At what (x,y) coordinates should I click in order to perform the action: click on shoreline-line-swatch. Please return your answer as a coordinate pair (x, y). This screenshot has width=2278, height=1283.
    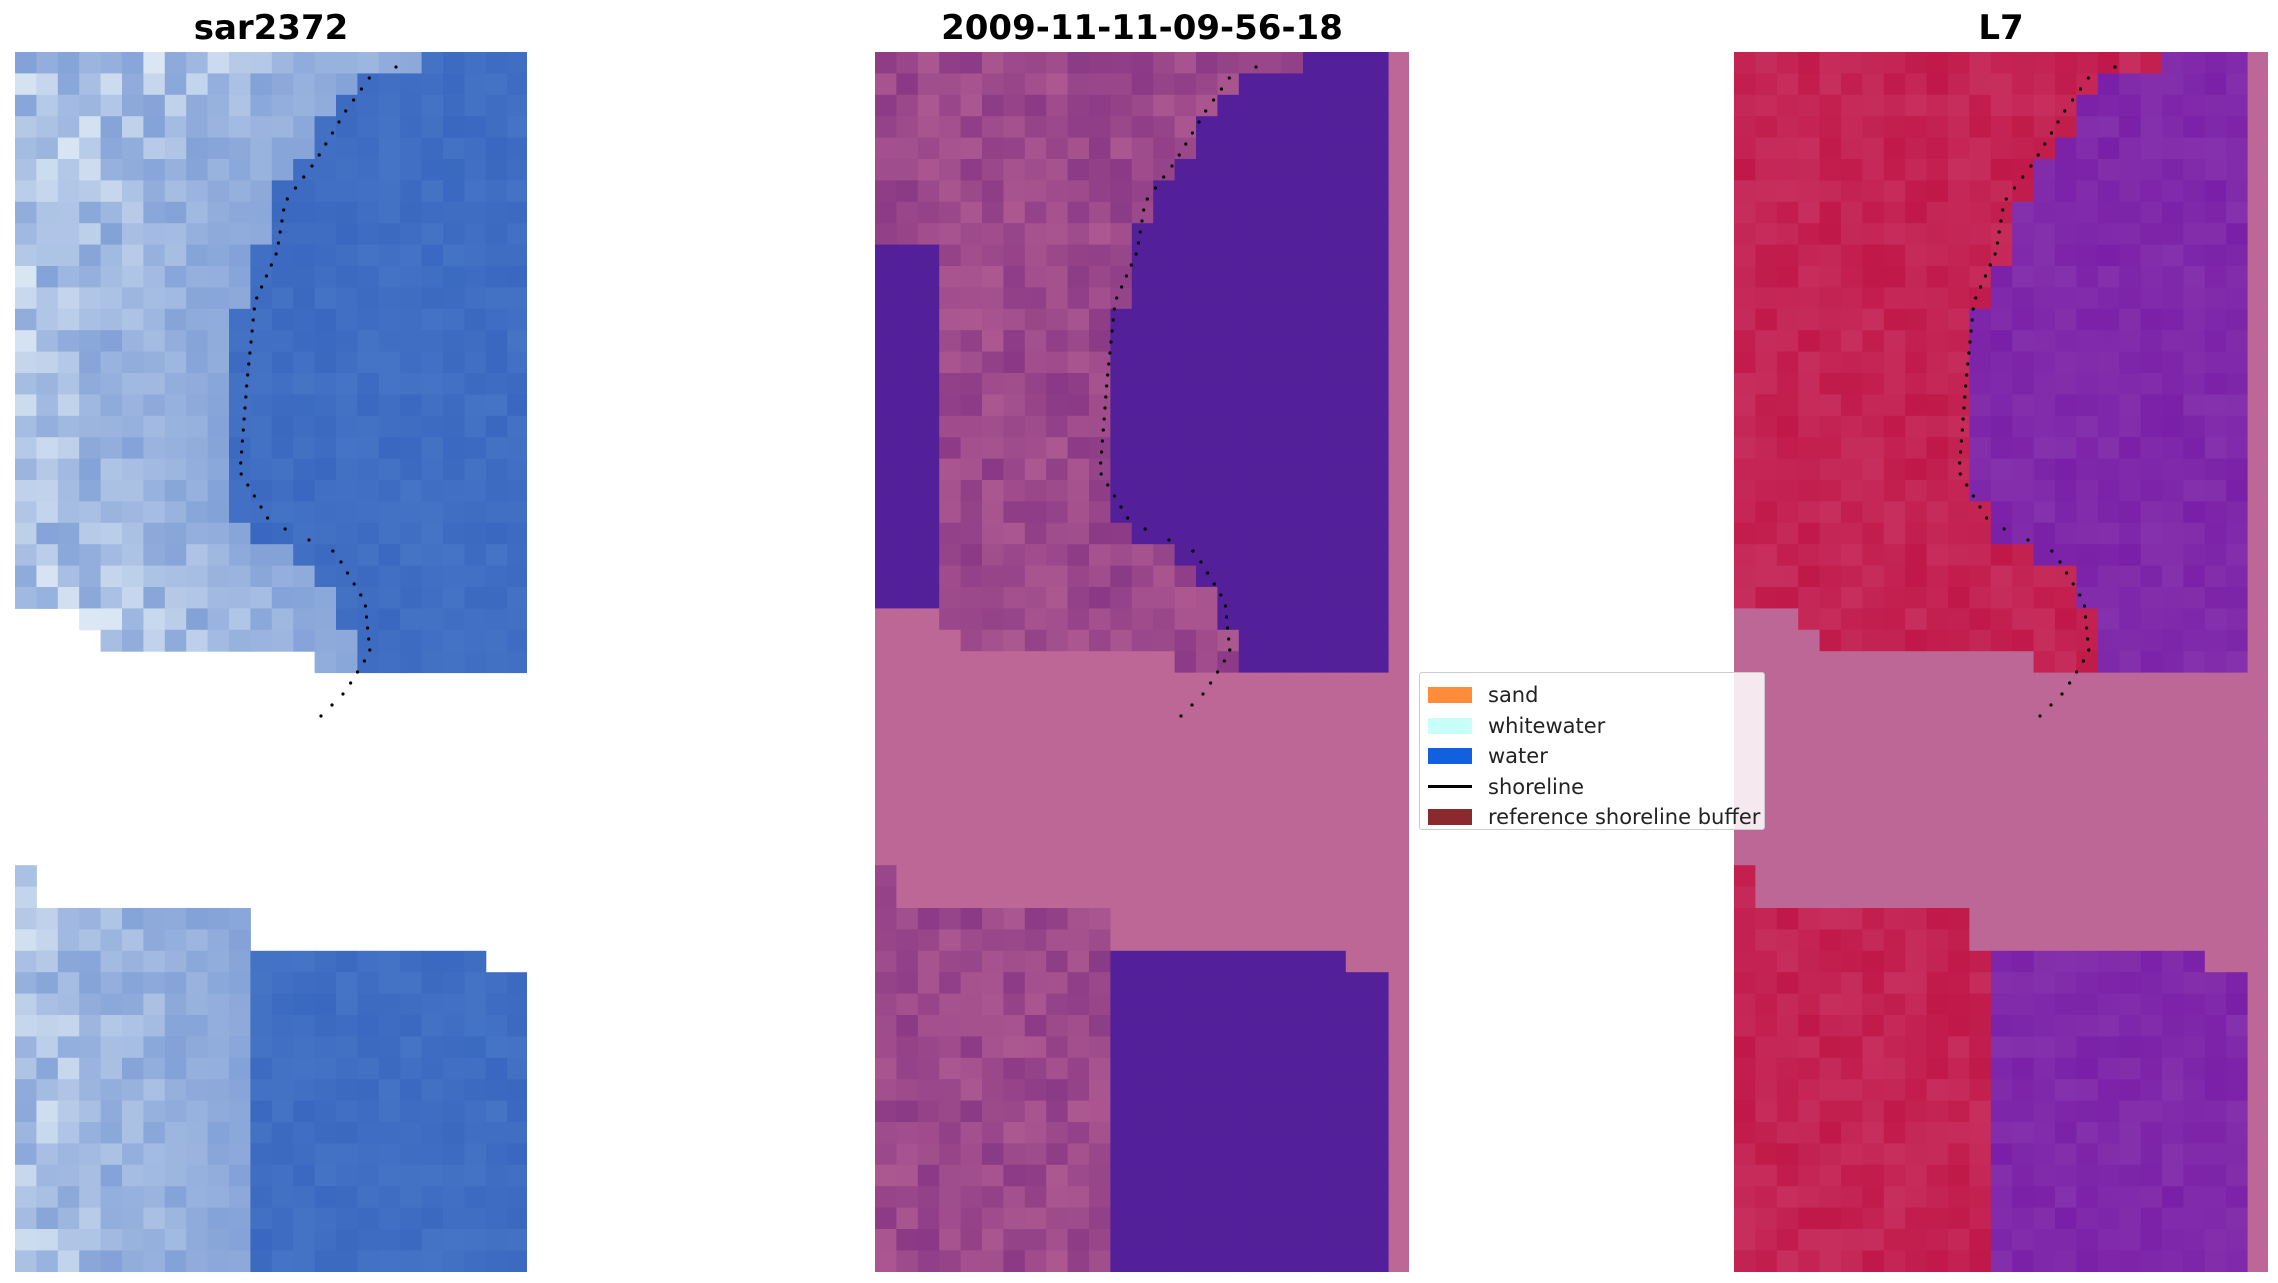
    Looking at the image, I should click on (1450, 787).